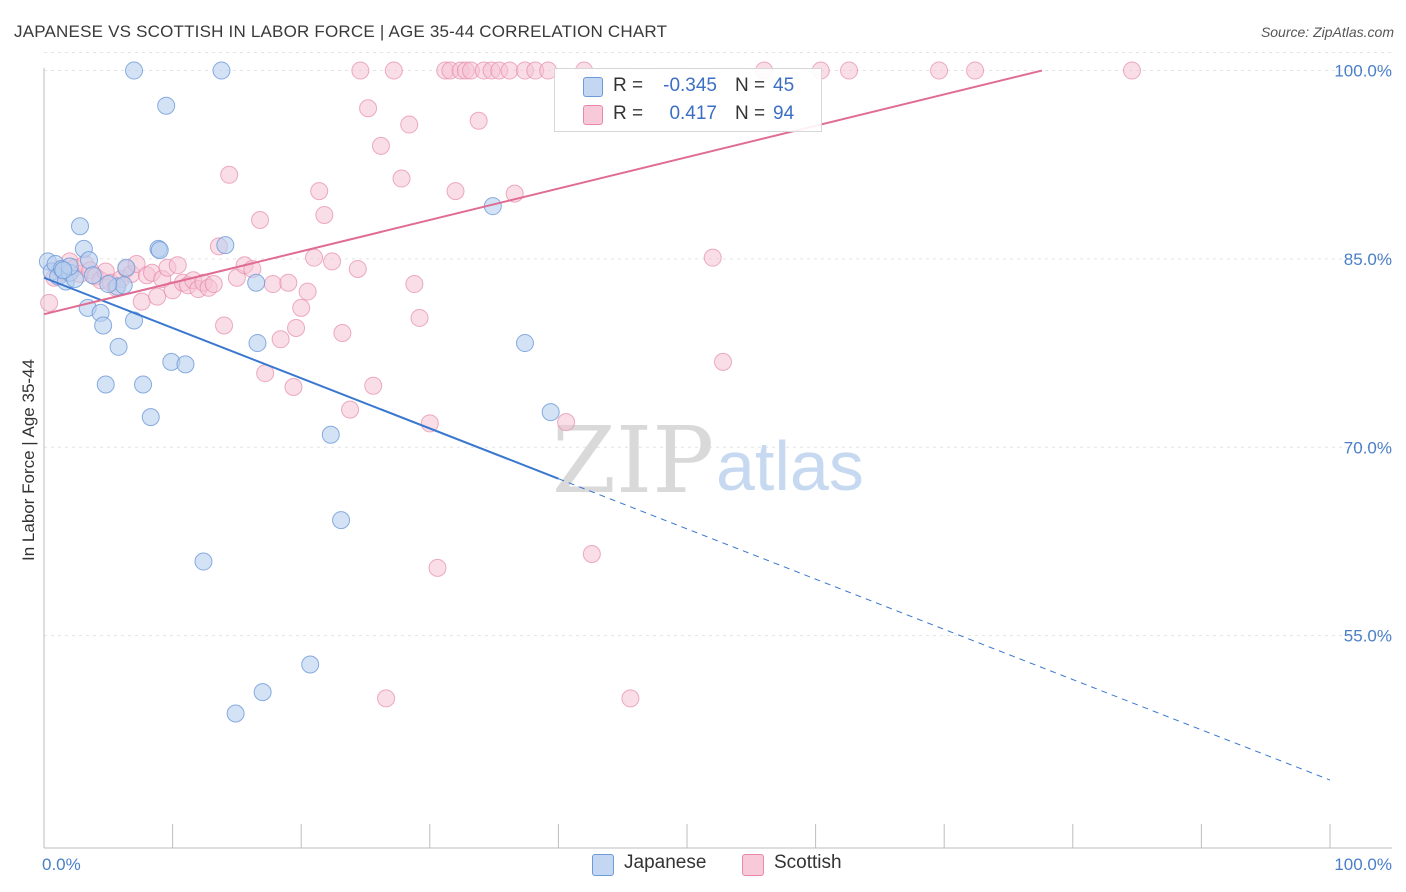 The width and height of the screenshot is (1406, 892). What do you see at coordinates (1363, 864) in the screenshot?
I see `x-tick-label-max: 100.0%` at bounding box center [1363, 864].